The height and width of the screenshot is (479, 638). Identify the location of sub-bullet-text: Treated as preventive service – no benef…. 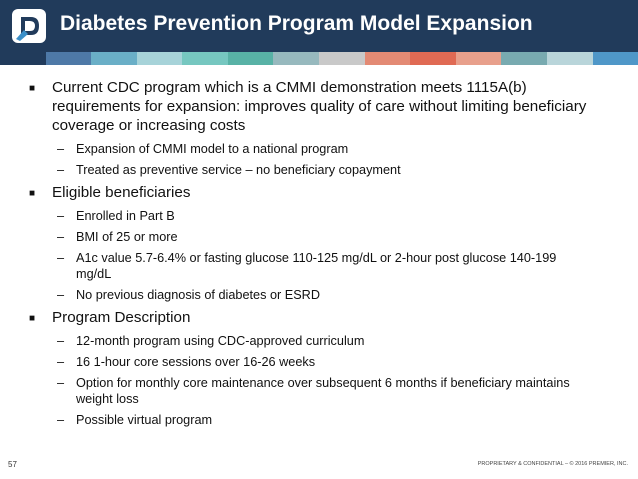
(238, 170).